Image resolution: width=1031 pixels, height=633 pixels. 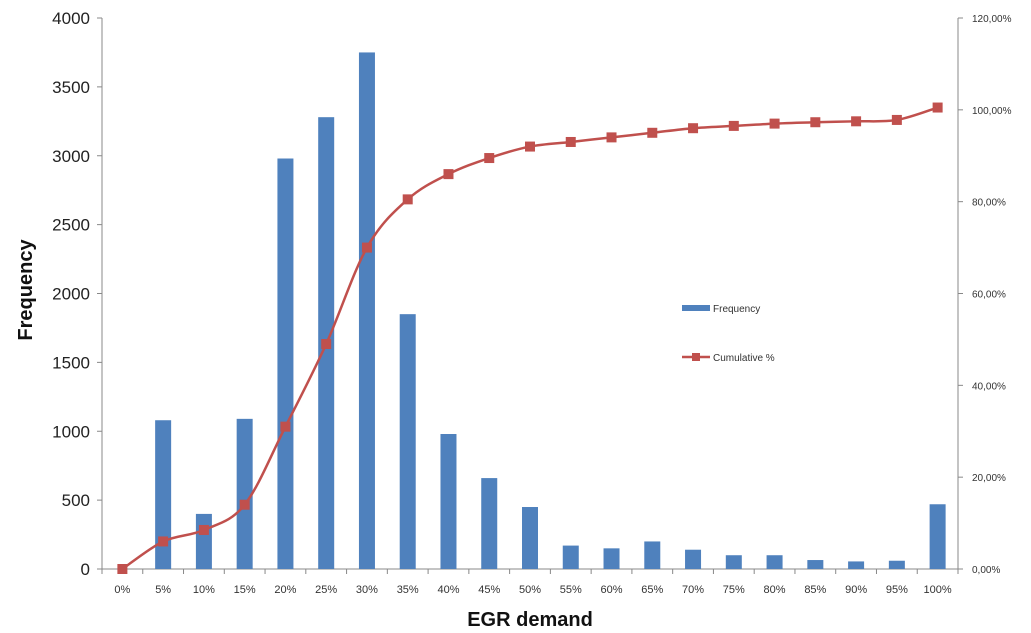 What do you see at coordinates (326, 590) in the screenshot?
I see `x-tick-label: 25%` at bounding box center [326, 590].